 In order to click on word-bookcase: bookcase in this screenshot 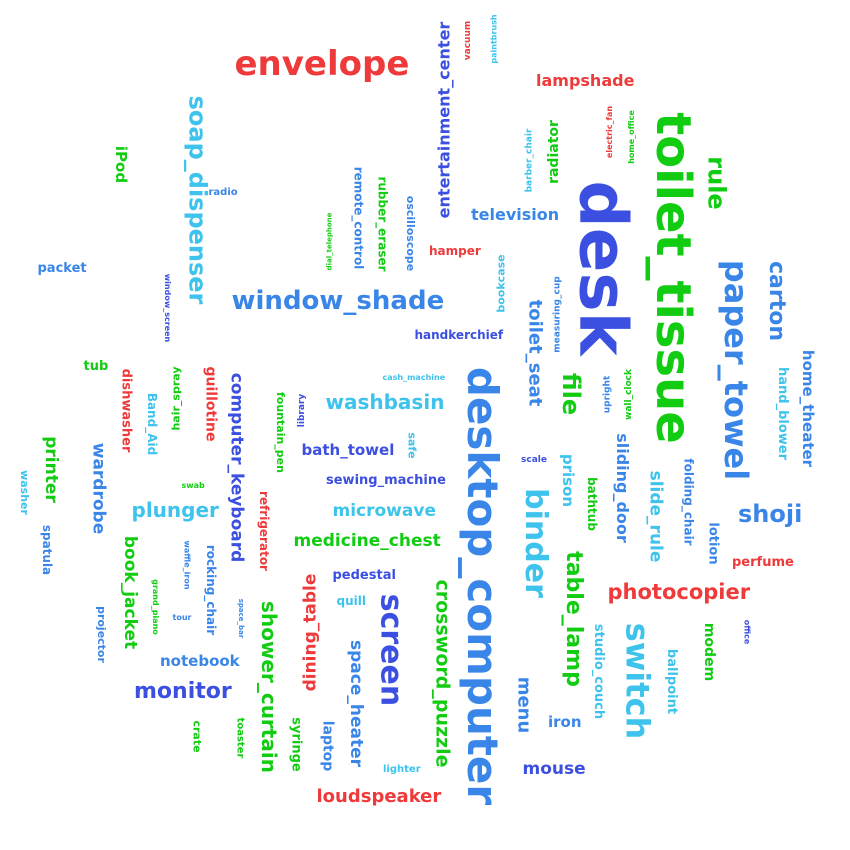, I will do `click(501, 283)`.